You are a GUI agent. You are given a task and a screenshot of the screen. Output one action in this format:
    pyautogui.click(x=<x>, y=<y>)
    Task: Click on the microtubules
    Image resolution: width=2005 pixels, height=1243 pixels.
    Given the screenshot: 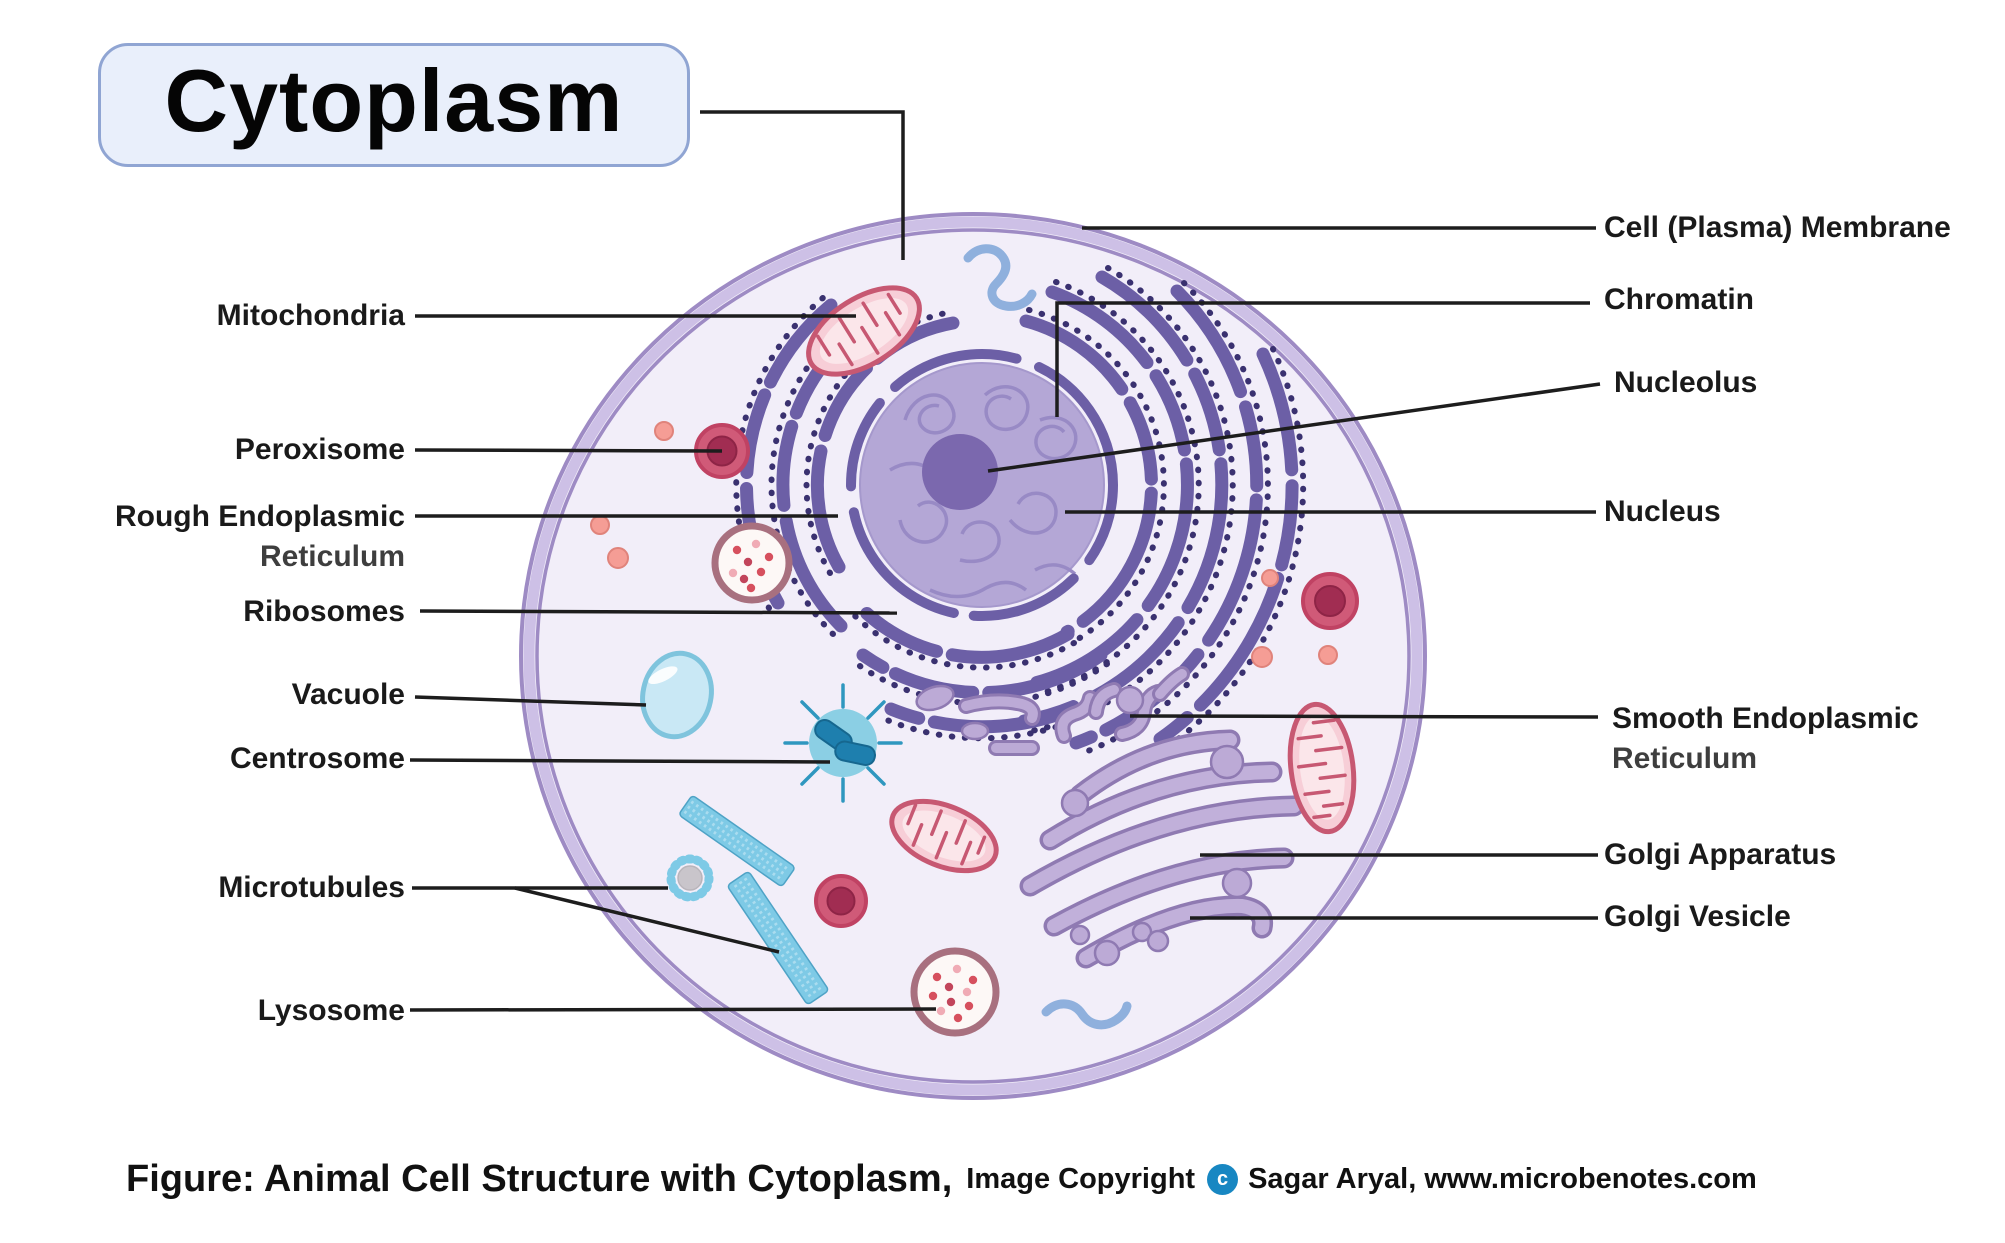 What is the action you would take?
    pyautogui.click(x=747, y=900)
    